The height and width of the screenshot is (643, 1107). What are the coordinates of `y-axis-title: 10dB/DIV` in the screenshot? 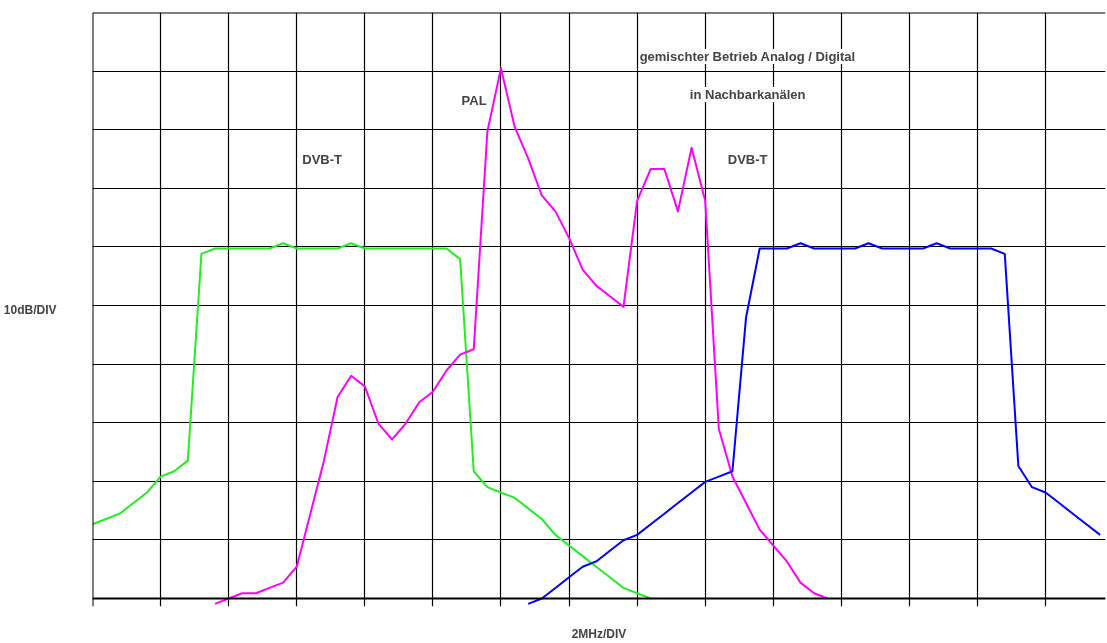 It's located at (30, 309).